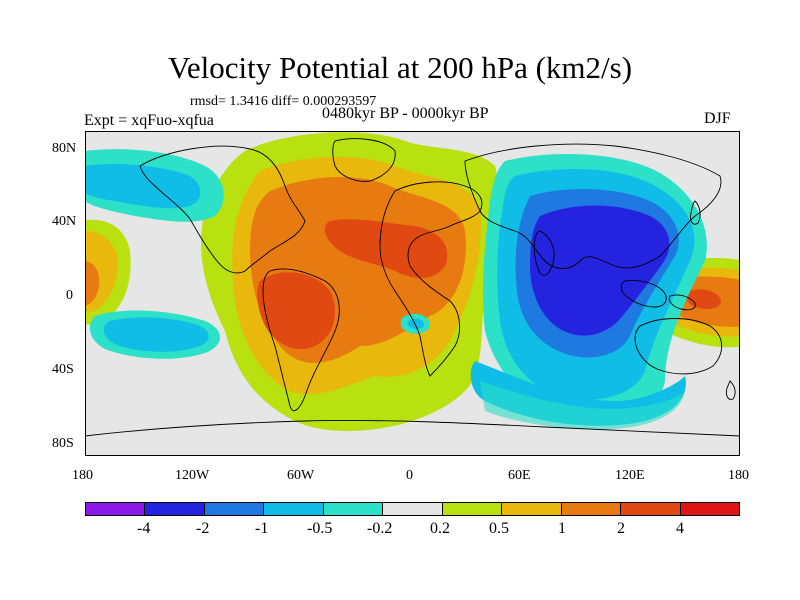 The image size is (800, 600). What do you see at coordinates (156, 334) in the screenshot?
I see `contour-sw-cyan2` at bounding box center [156, 334].